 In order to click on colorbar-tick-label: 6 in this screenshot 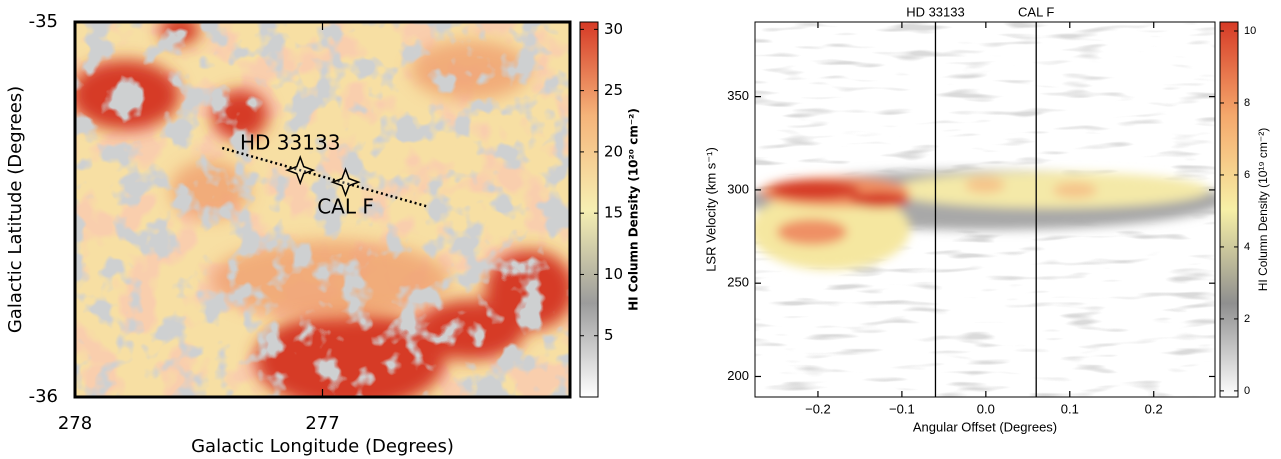, I will do `click(1247, 175)`.